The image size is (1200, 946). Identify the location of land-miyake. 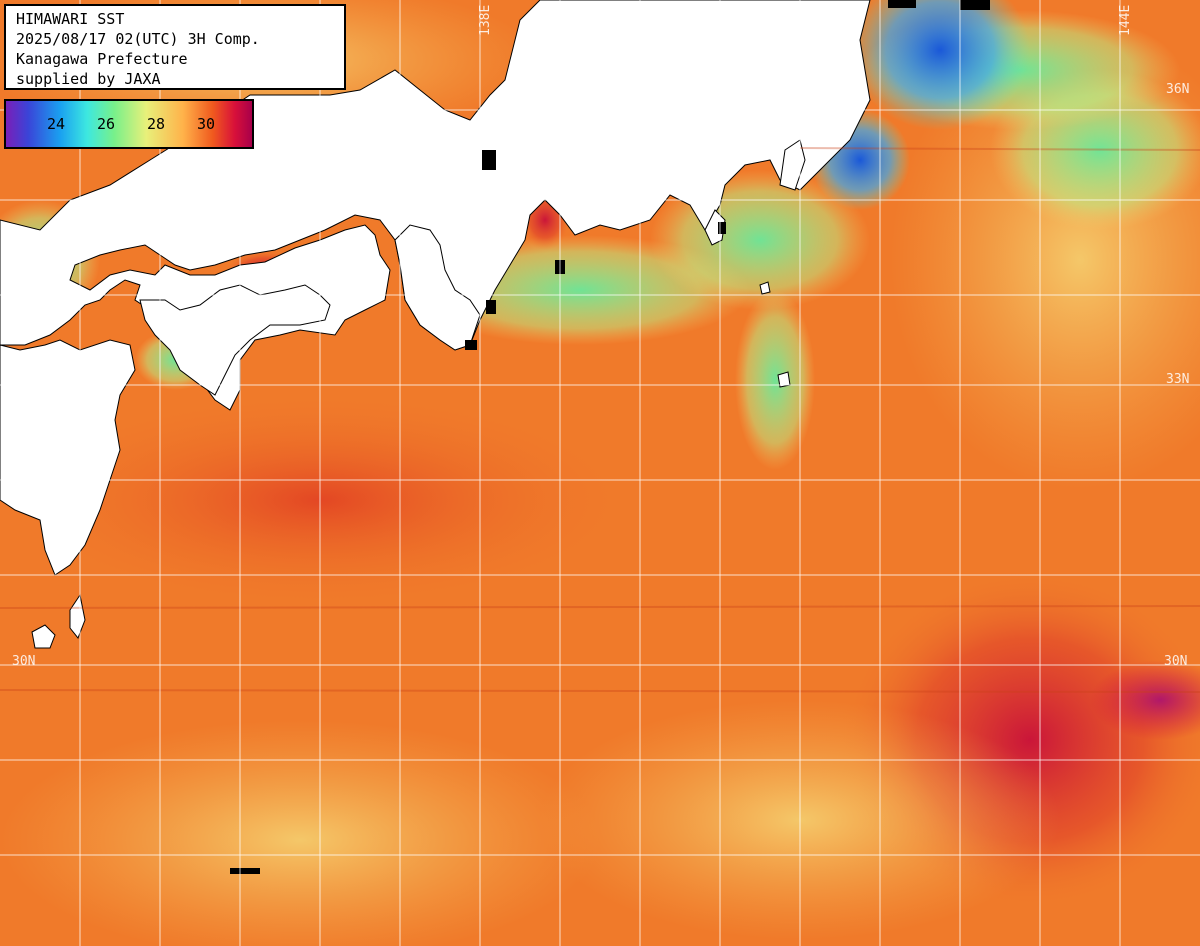
(765, 288).